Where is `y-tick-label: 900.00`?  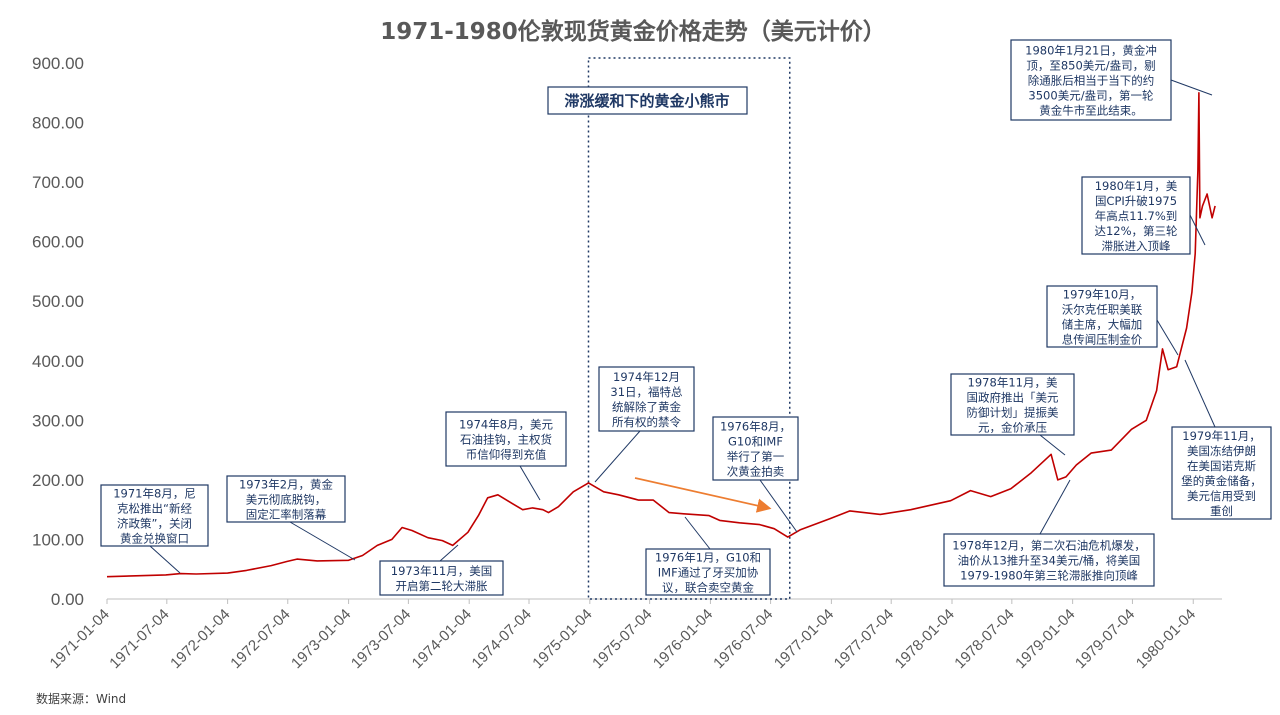
y-tick-label: 900.00 is located at coordinates (58, 63).